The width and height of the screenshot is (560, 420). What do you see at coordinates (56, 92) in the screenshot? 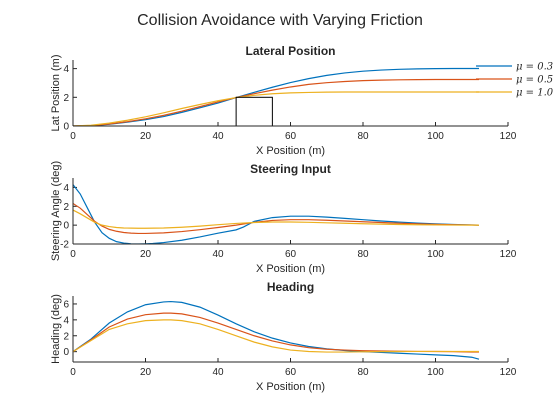
I see `y-axis-label: Lat Position (m)` at bounding box center [56, 92].